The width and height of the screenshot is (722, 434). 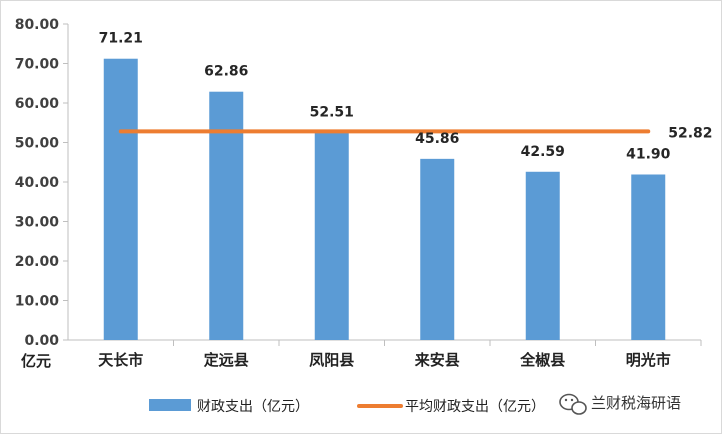 What do you see at coordinates (542, 360) in the screenshot?
I see `x-category-label: 全椒县` at bounding box center [542, 360].